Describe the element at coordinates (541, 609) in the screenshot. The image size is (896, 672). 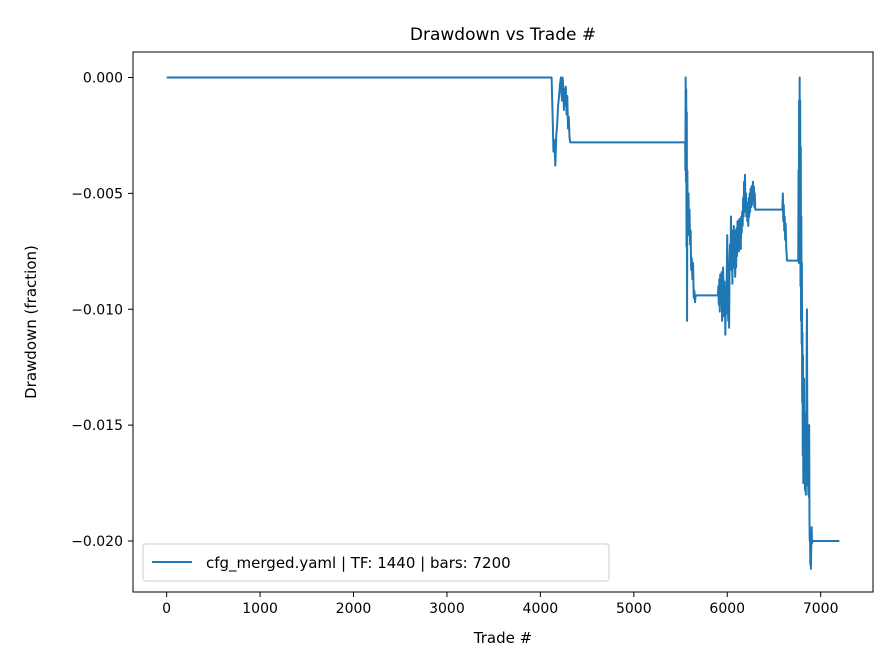
I see `x-tick-label: 4000` at that location.